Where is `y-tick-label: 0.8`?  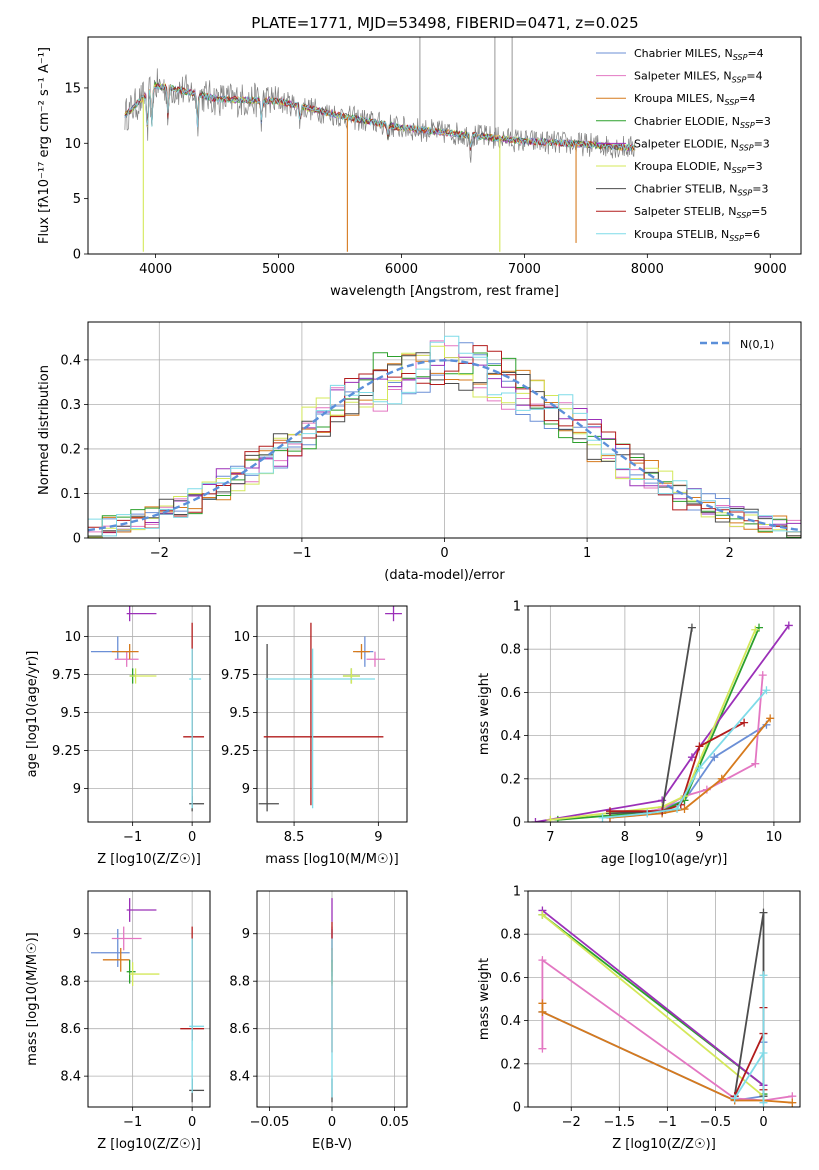 y-tick-label: 0.8 is located at coordinates (510, 650).